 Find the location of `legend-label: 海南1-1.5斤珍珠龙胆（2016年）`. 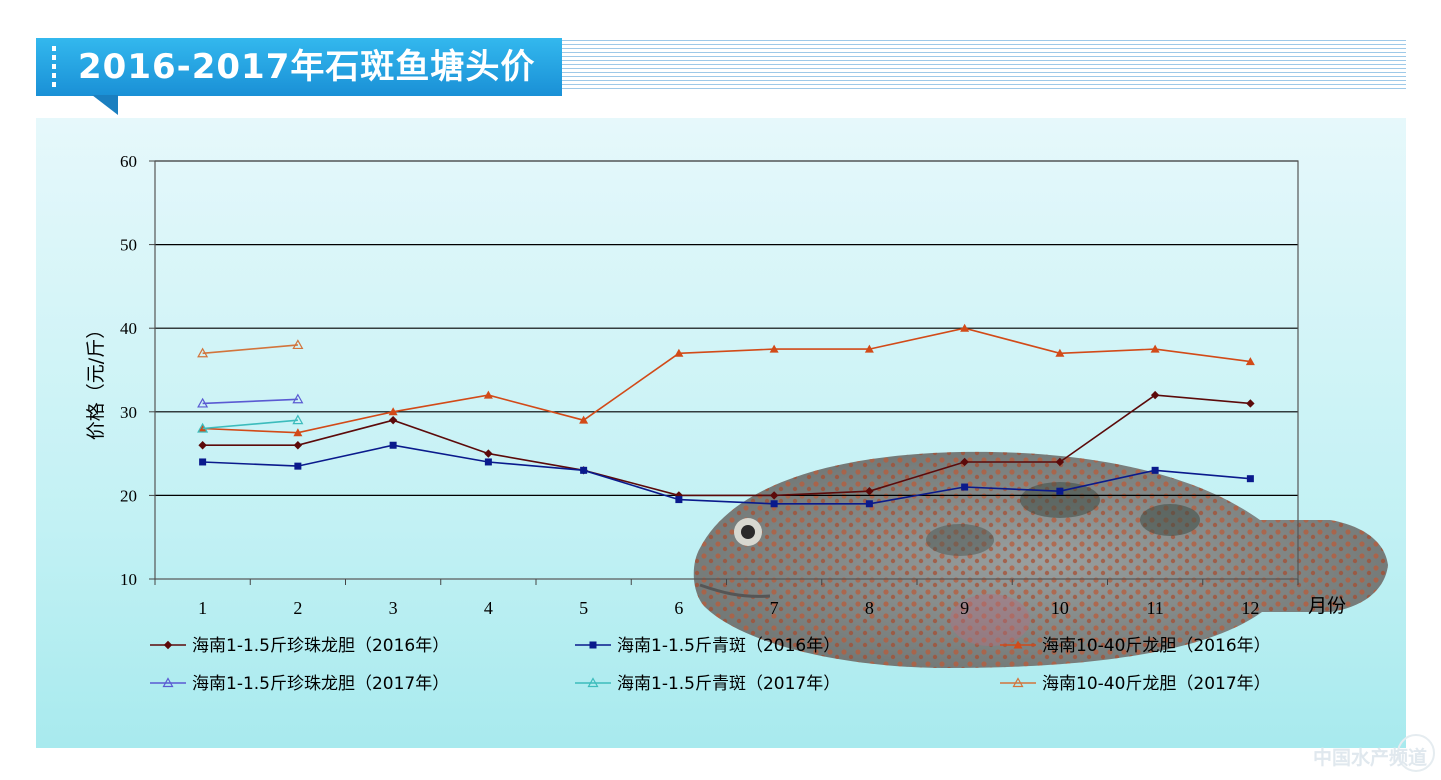

legend-label: 海南1-1.5斤珍珠龙胆（2016年） is located at coordinates (320, 646).